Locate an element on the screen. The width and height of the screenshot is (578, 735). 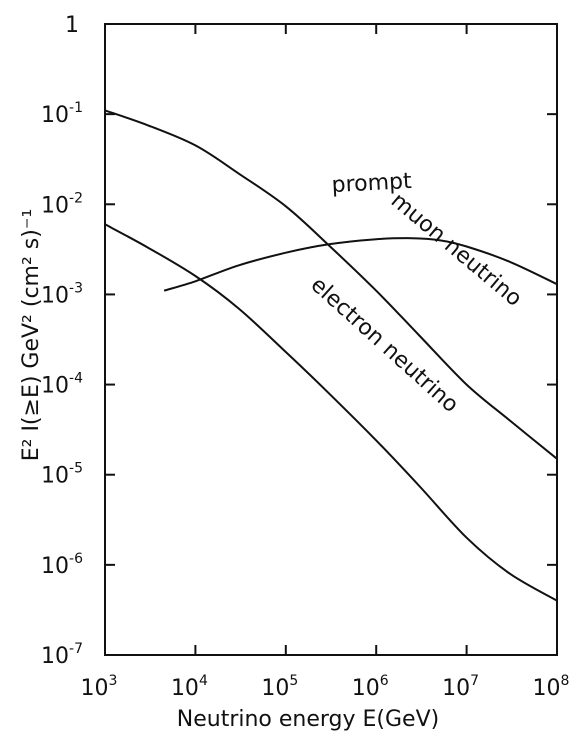
y-tick-label: 10⁻⁴ is located at coordinates (62, 385).